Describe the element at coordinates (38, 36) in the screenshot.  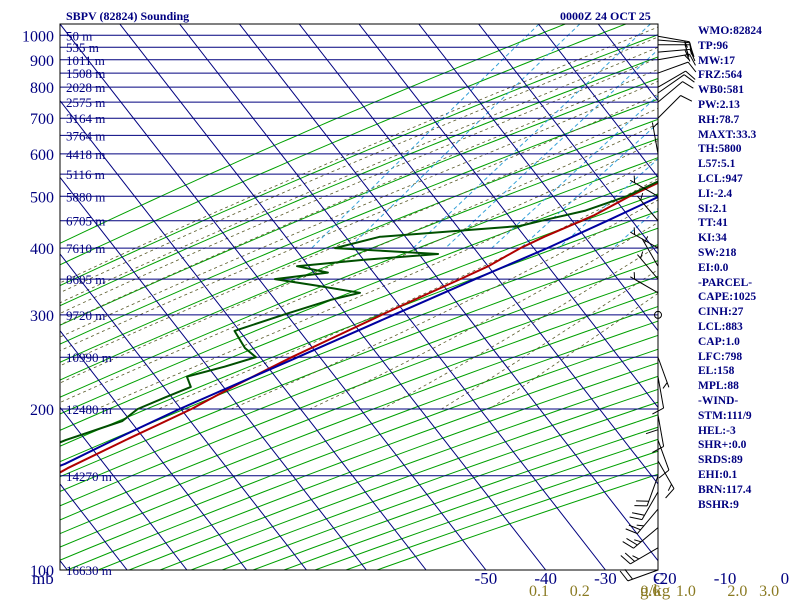
I see `pressure-tick-label: 1000` at that location.